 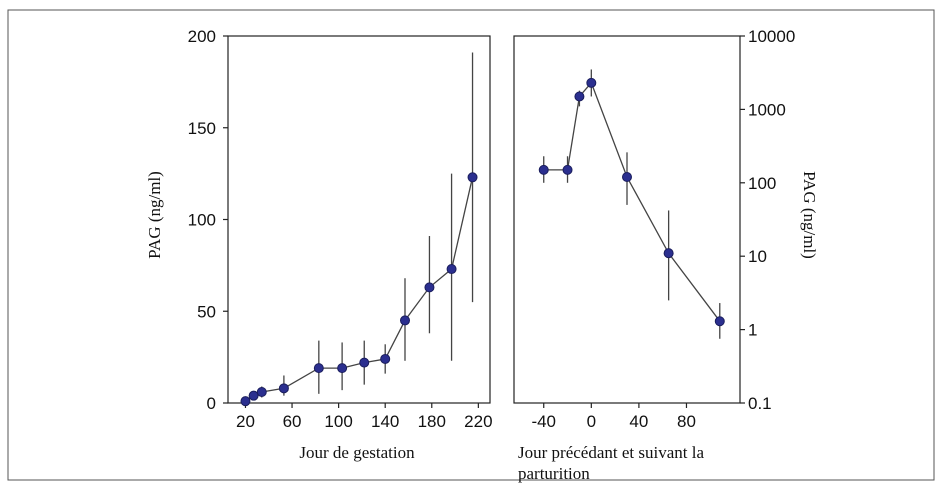 I want to click on x-tick-label-parturition: 0, so click(x=591, y=421).